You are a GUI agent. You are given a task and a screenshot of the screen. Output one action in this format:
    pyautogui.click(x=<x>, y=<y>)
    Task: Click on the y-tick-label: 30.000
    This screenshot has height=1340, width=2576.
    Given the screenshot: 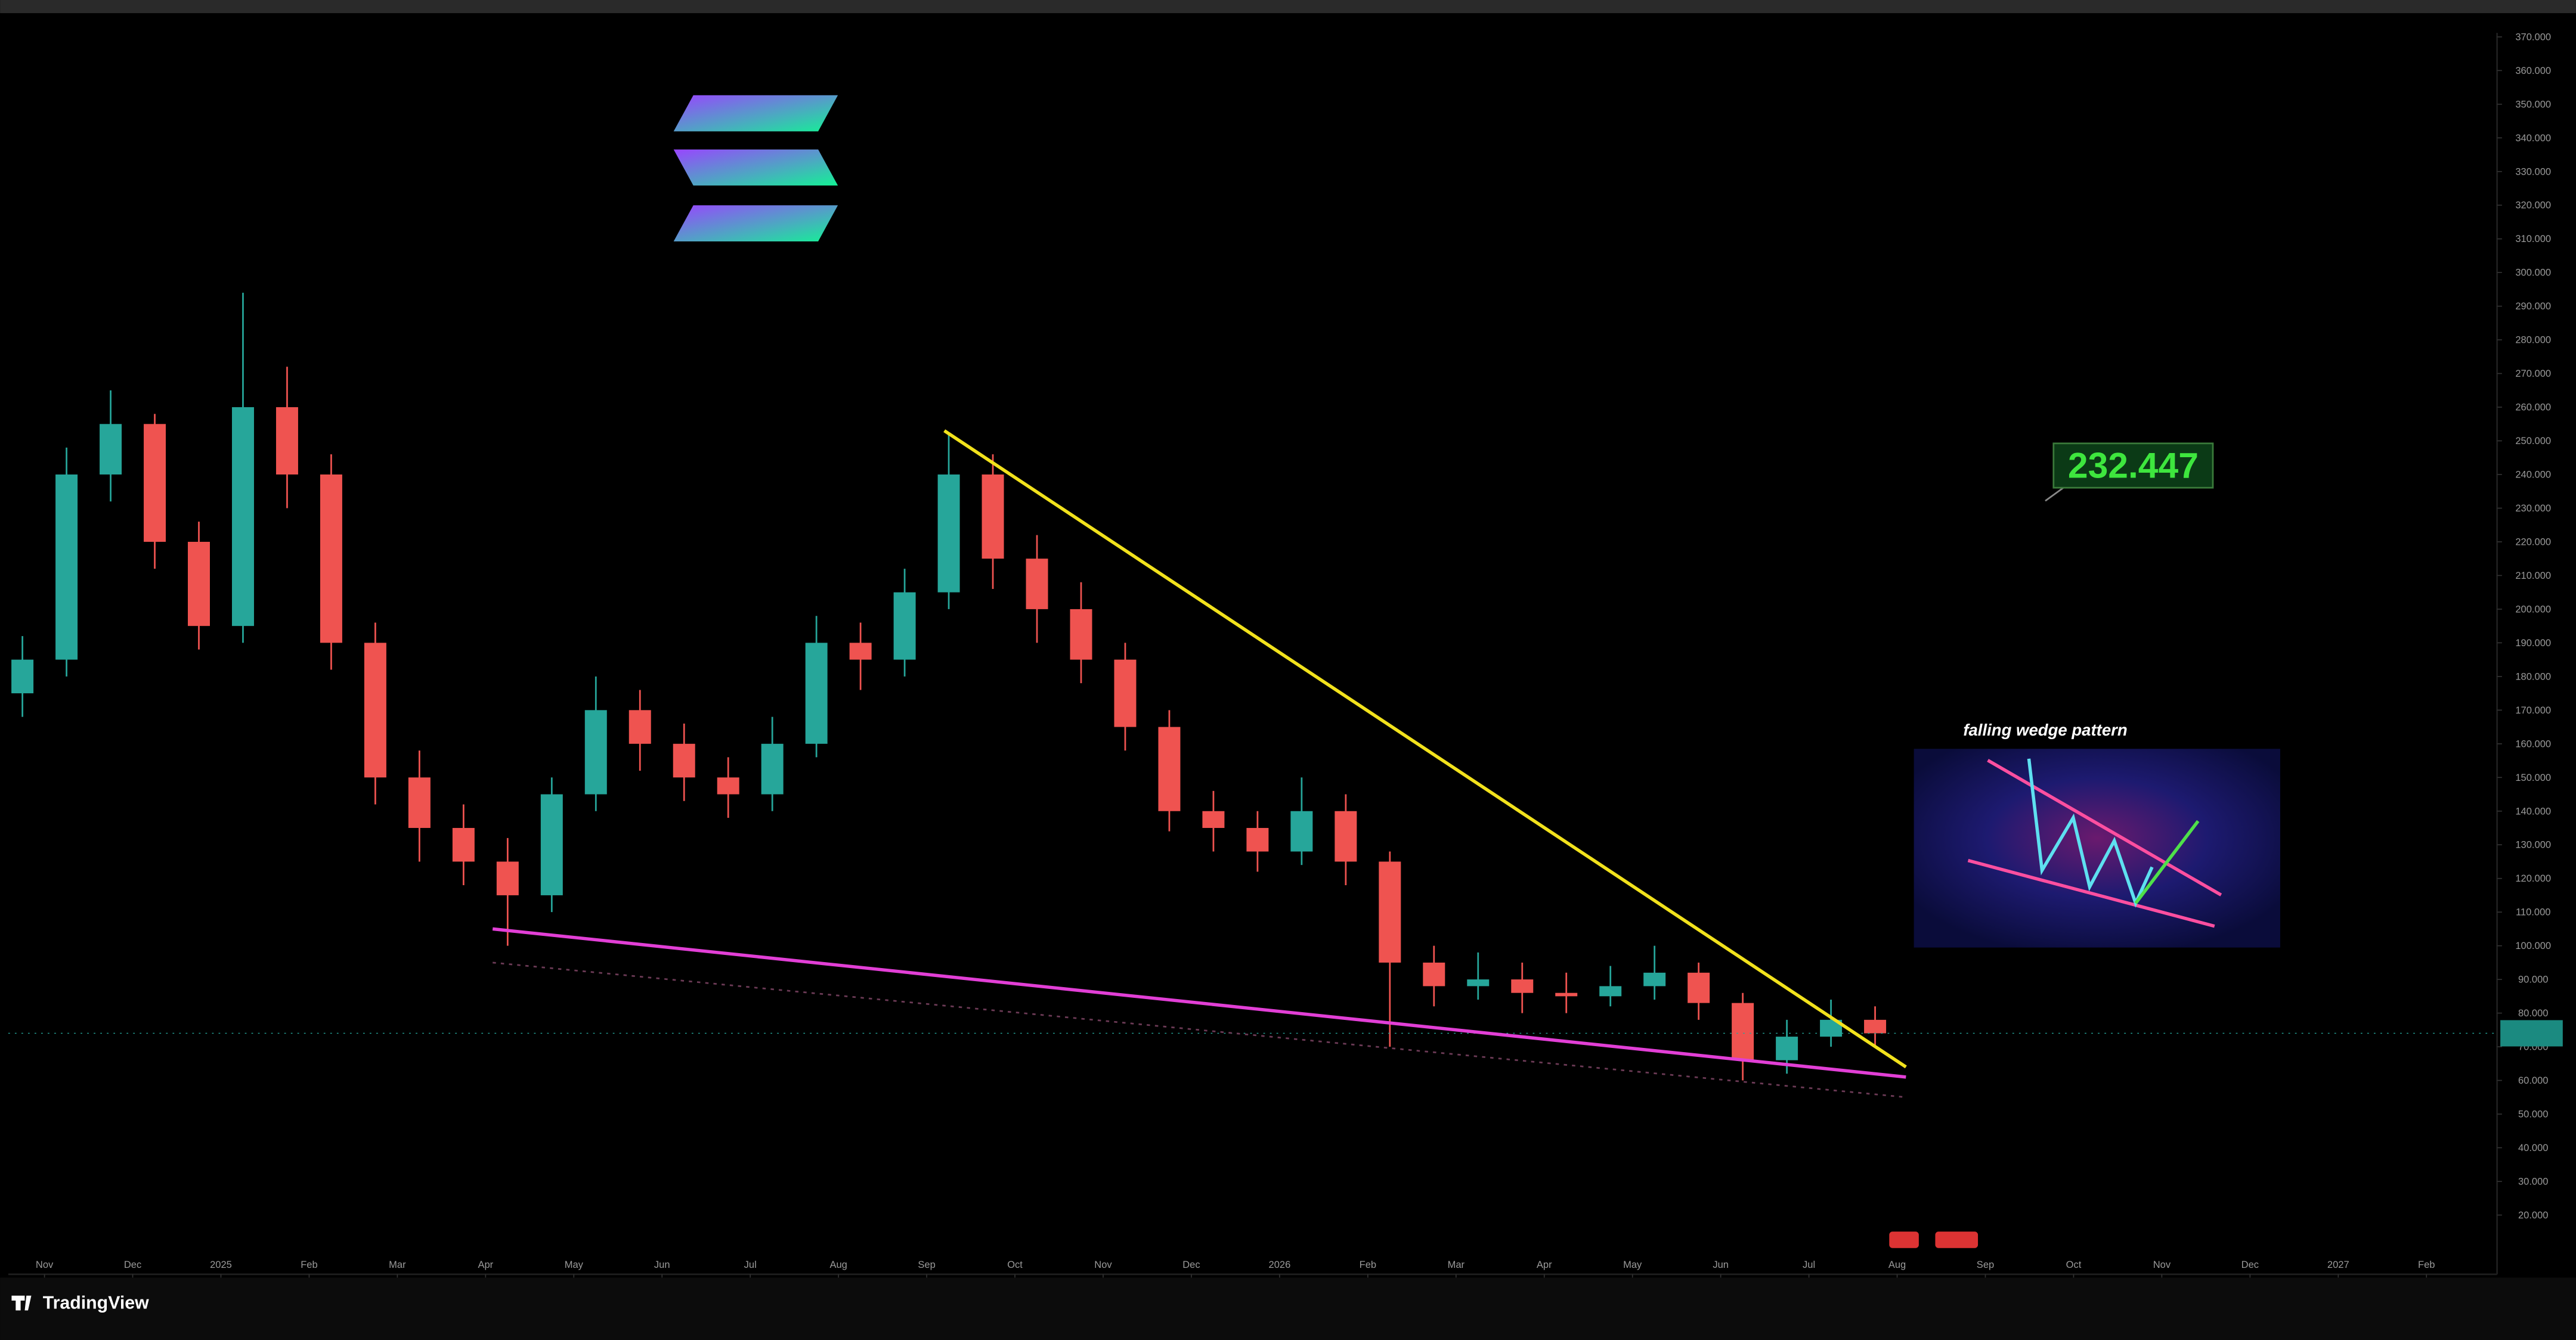 What is the action you would take?
    pyautogui.click(x=2533, y=1181)
    